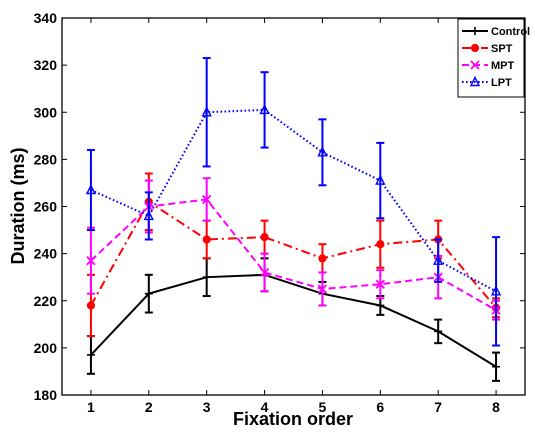 Image resolution: width=535 pixels, height=435 pixels. I want to click on x-axis-label: Fixation order, so click(293, 419).